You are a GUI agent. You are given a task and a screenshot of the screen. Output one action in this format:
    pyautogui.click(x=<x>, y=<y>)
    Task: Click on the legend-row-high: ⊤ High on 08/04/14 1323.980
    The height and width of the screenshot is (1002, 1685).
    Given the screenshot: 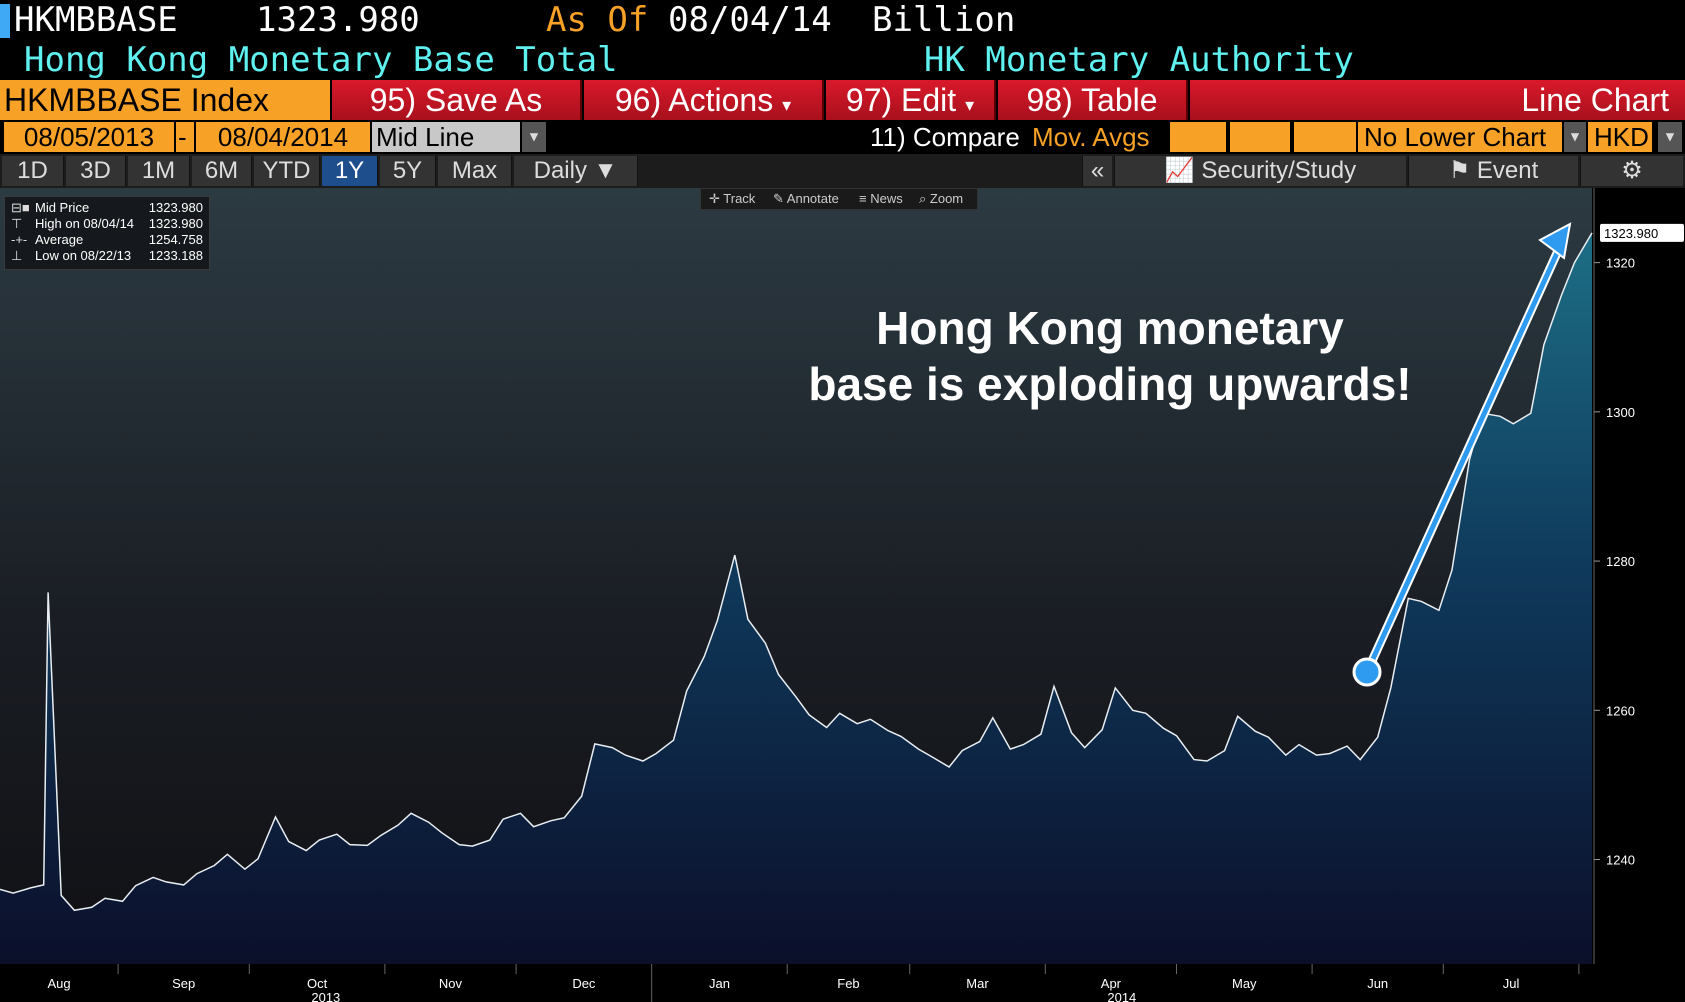 What is the action you would take?
    pyautogui.click(x=107, y=224)
    